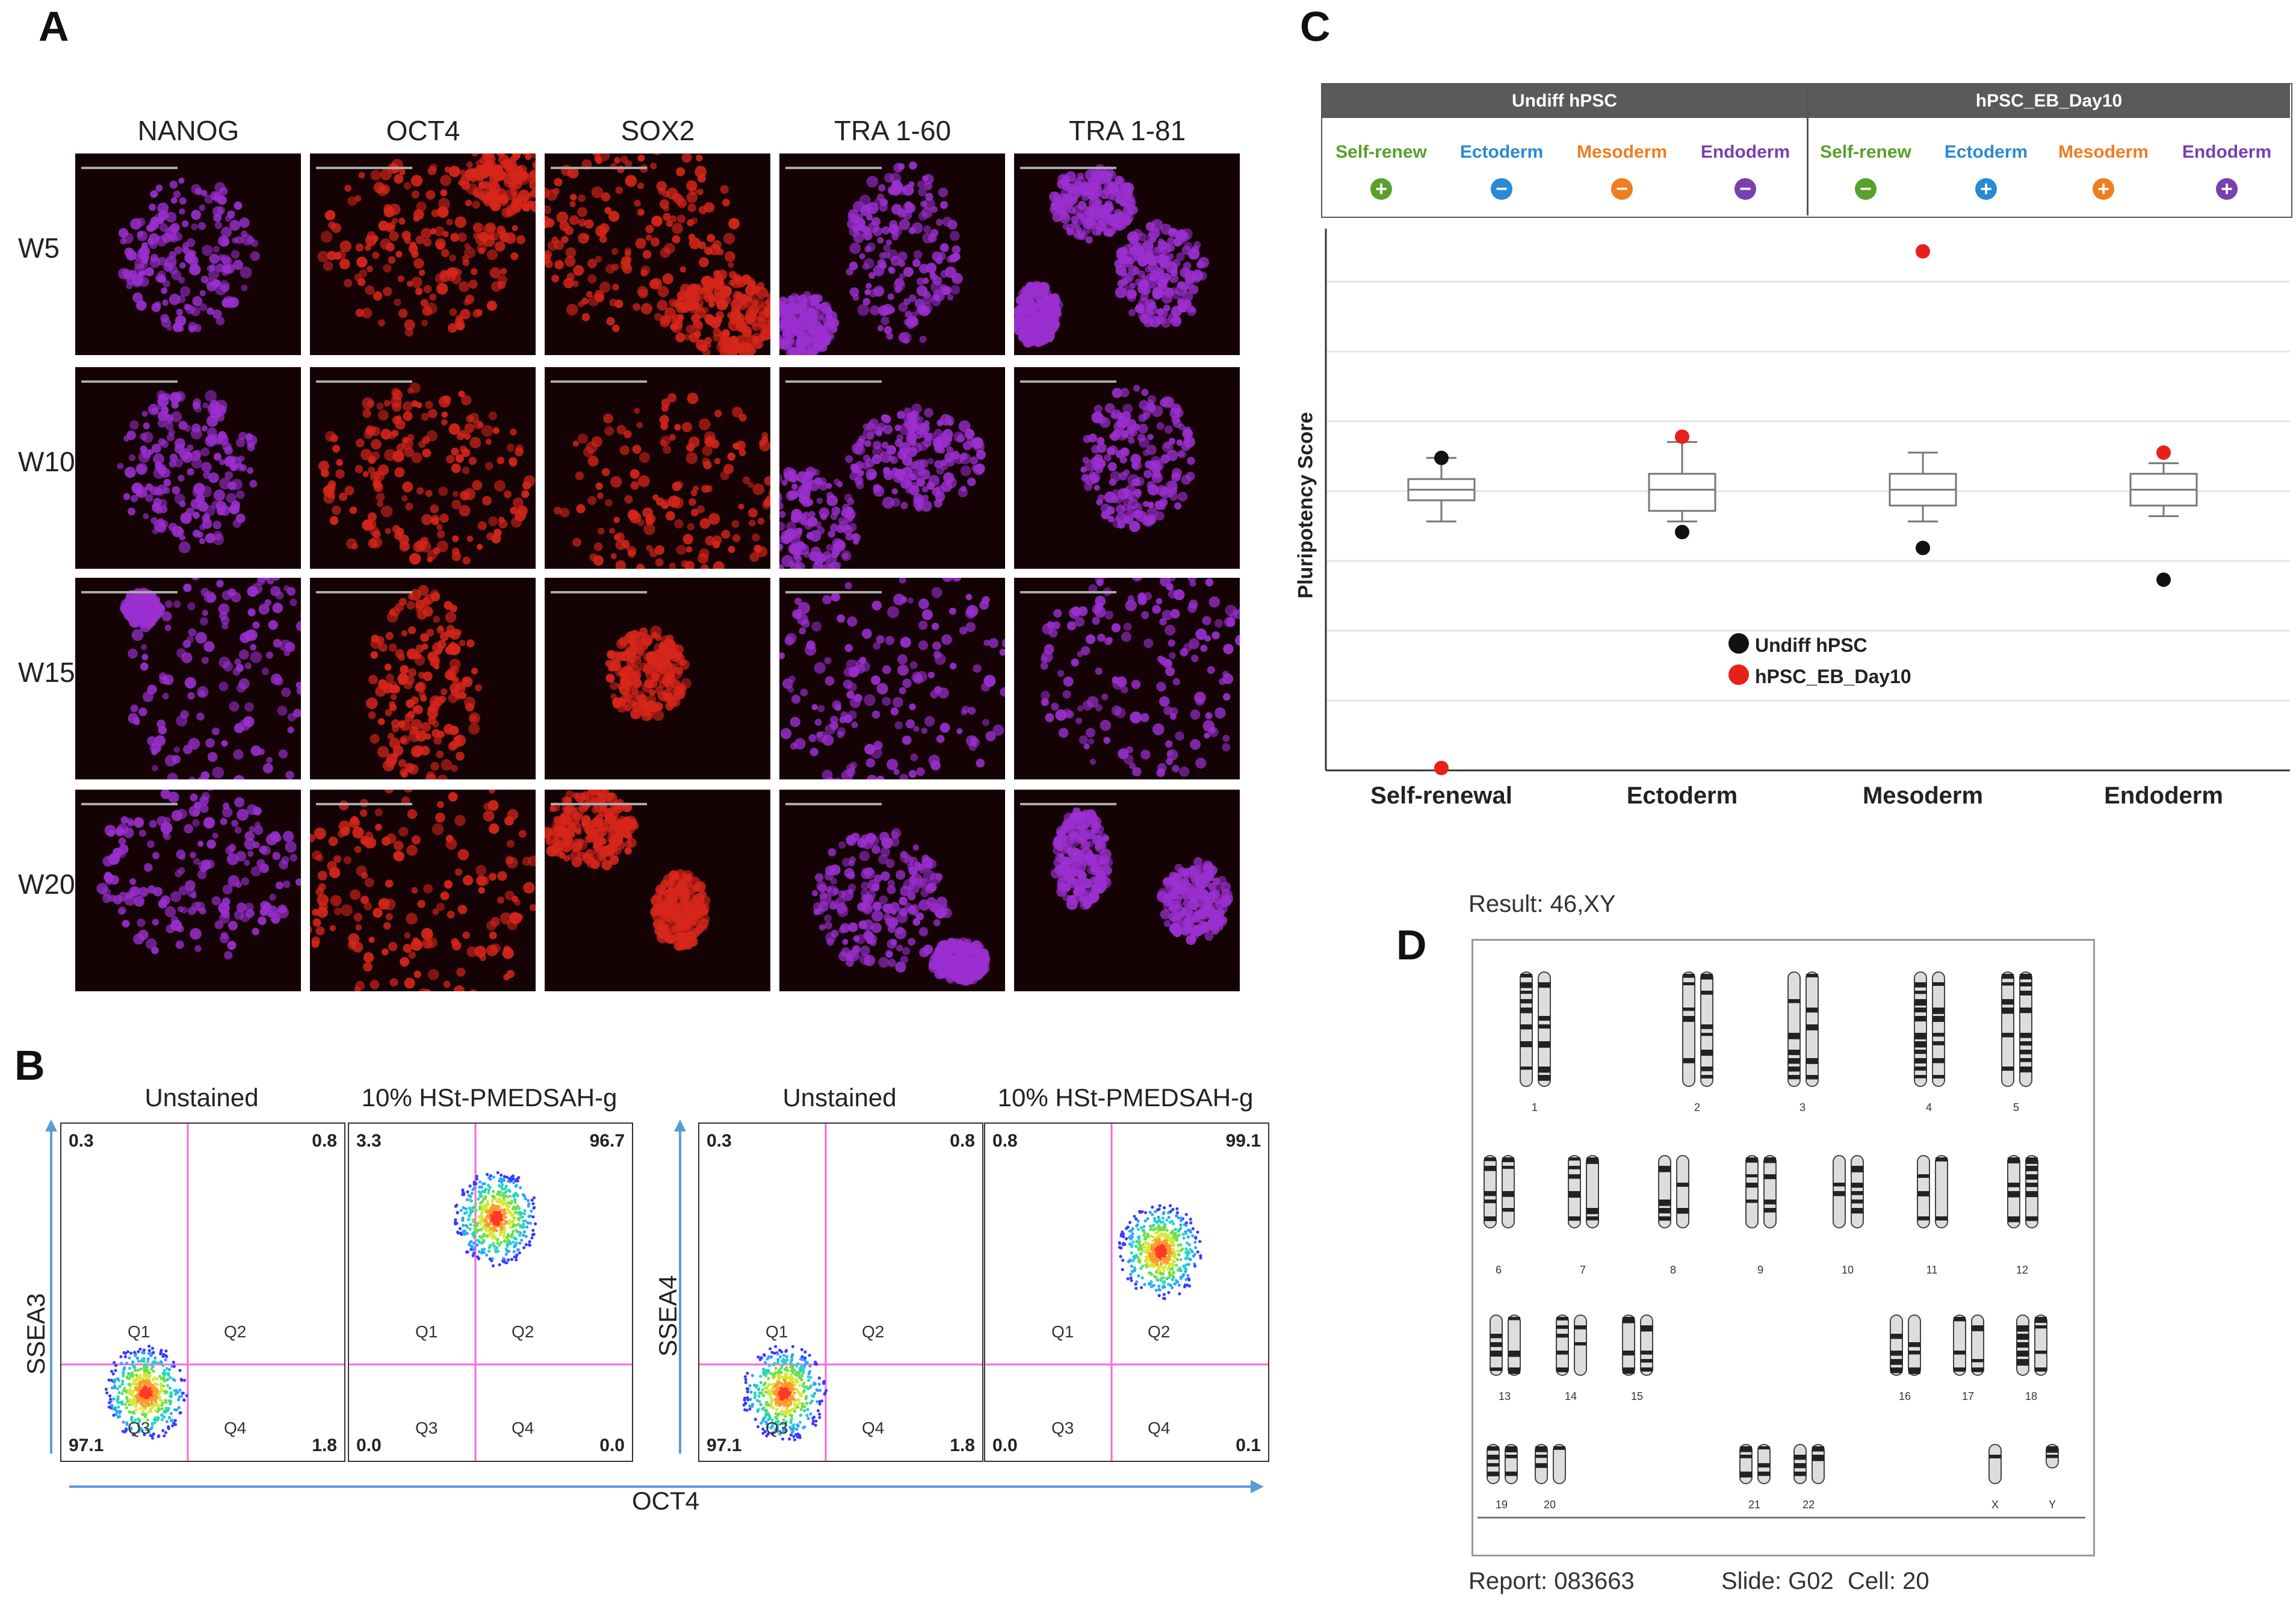 The width and height of the screenshot is (2296, 1610). I want to click on quadrant-value-q_br: 1.8, so click(963, 1445).